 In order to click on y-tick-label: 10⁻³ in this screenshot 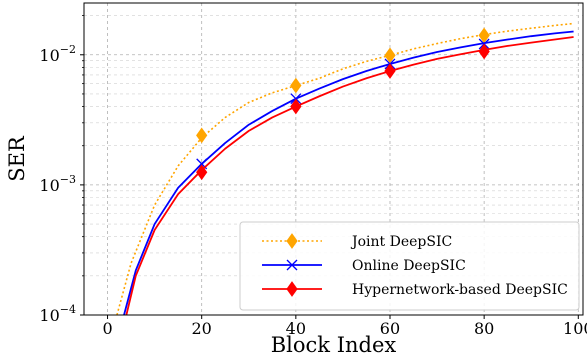, I will do `click(57, 184)`.